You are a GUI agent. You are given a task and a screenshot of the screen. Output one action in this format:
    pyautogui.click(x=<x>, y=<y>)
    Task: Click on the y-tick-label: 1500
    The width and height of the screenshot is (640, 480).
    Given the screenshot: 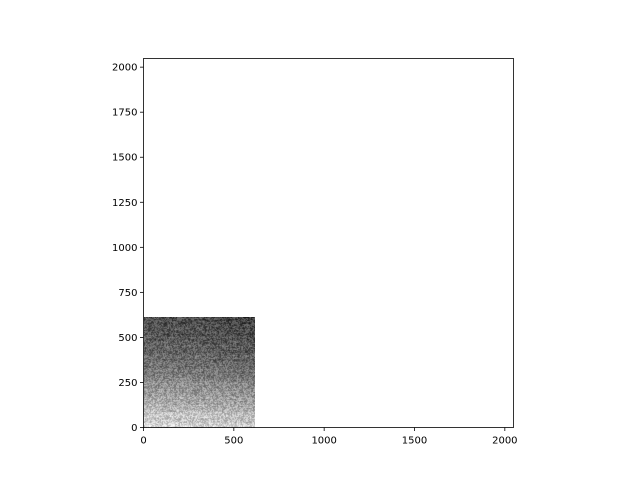 What is the action you would take?
    pyautogui.click(x=124, y=158)
    